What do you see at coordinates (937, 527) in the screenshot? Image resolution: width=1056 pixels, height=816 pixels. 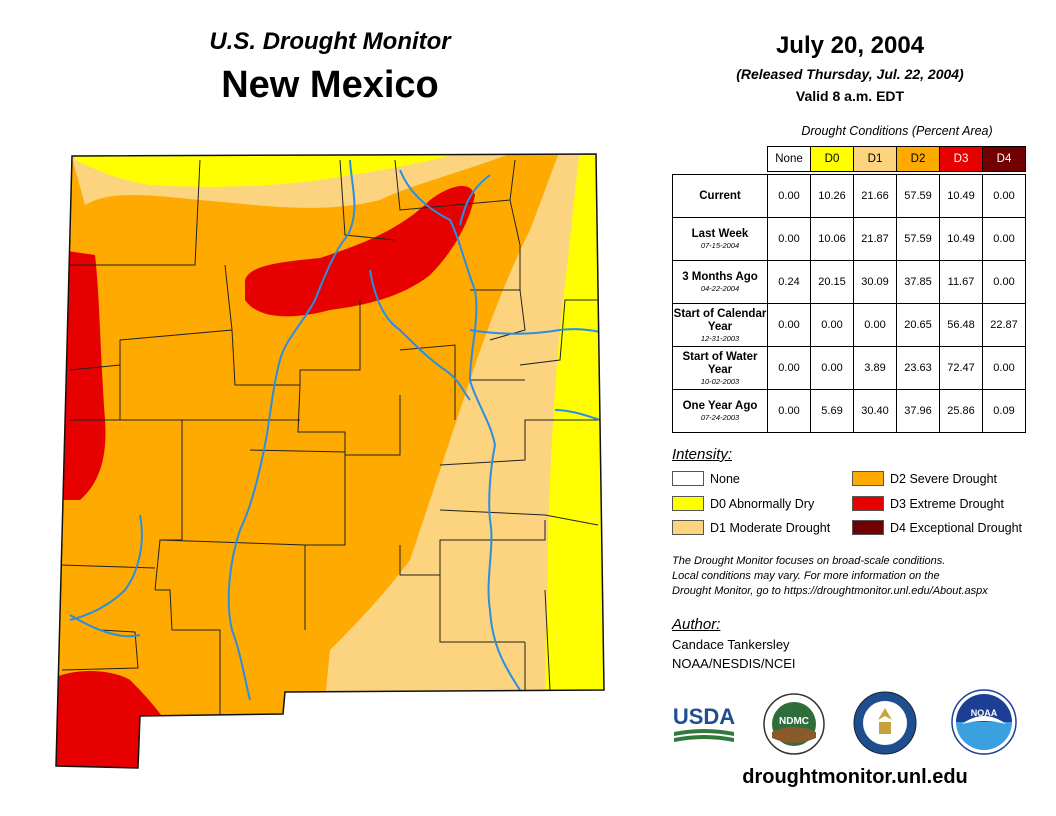 I see `legend-item-d4: D4 Exceptional Drought` at bounding box center [937, 527].